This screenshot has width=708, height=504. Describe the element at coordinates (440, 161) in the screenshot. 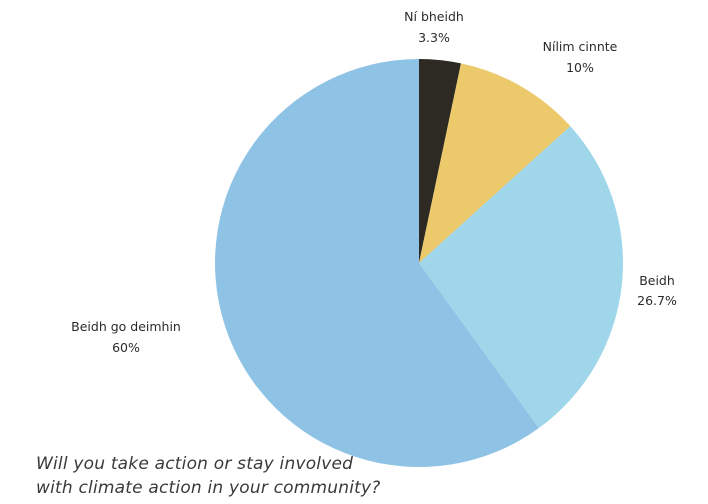

I see `pie-slice-n-bheidh` at that location.